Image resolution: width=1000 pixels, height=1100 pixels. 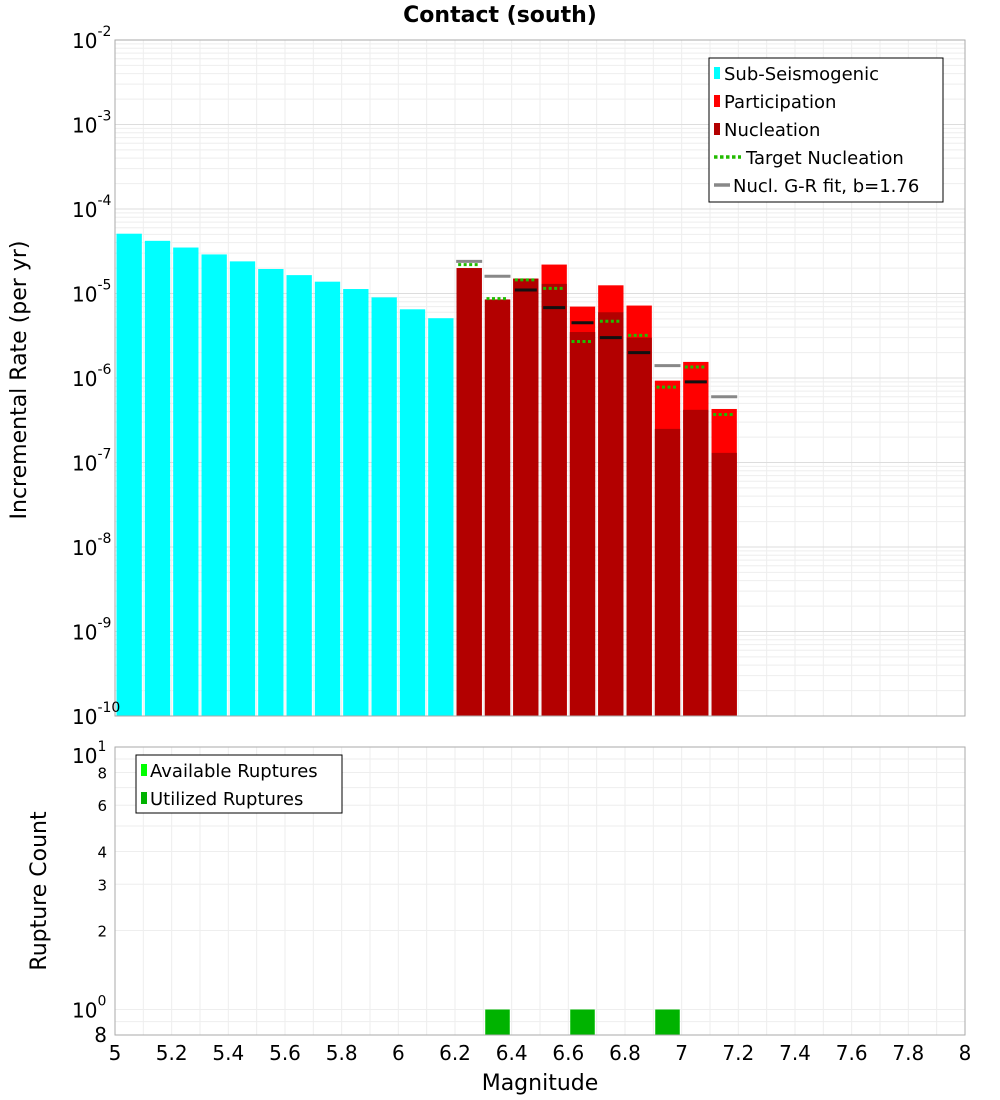 What do you see at coordinates (91, 461) in the screenshot?
I see `top-y-tick-label: 10⁻⁷` at bounding box center [91, 461].